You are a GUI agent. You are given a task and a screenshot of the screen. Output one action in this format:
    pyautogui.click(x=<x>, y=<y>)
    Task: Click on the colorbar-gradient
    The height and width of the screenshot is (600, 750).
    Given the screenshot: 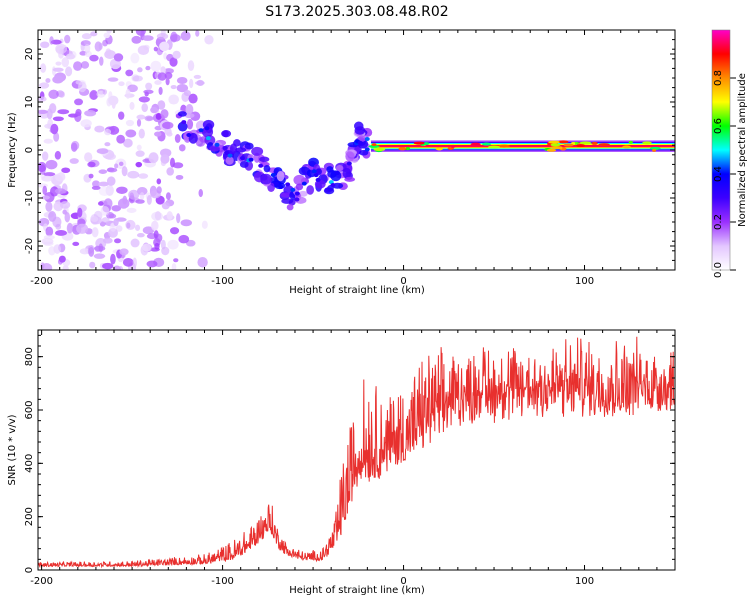 What is the action you would take?
    pyautogui.click(x=721, y=150)
    